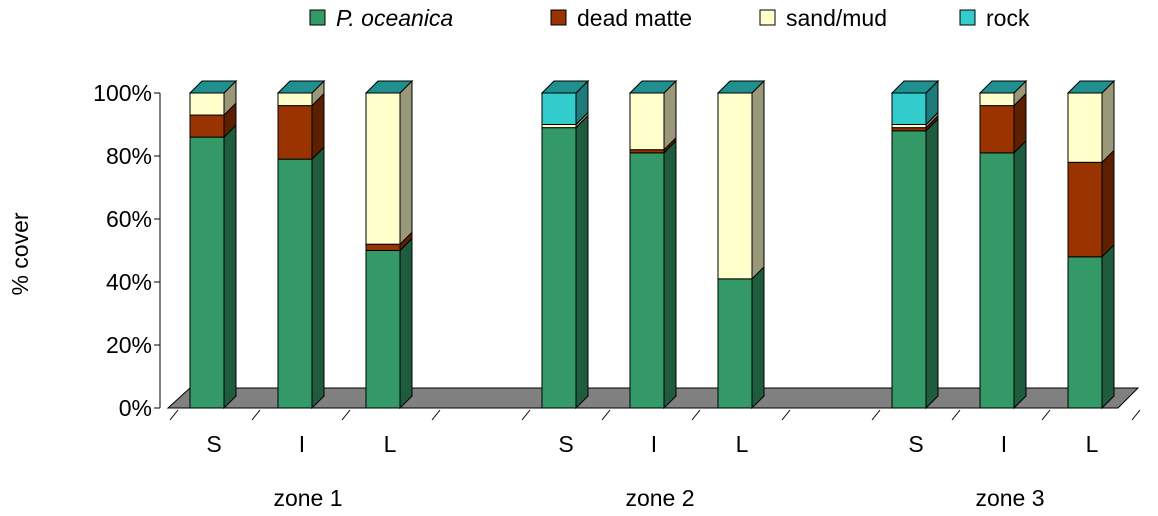  I want to click on bar-zone-1-L, so click(389, 244).